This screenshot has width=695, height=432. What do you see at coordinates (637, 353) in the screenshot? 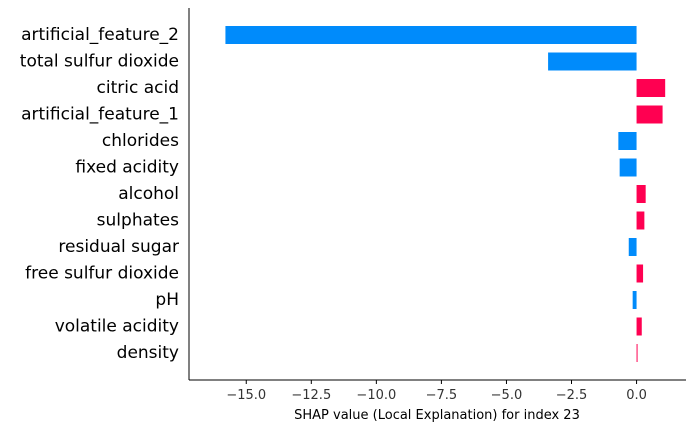
I see `bar-density` at bounding box center [637, 353].